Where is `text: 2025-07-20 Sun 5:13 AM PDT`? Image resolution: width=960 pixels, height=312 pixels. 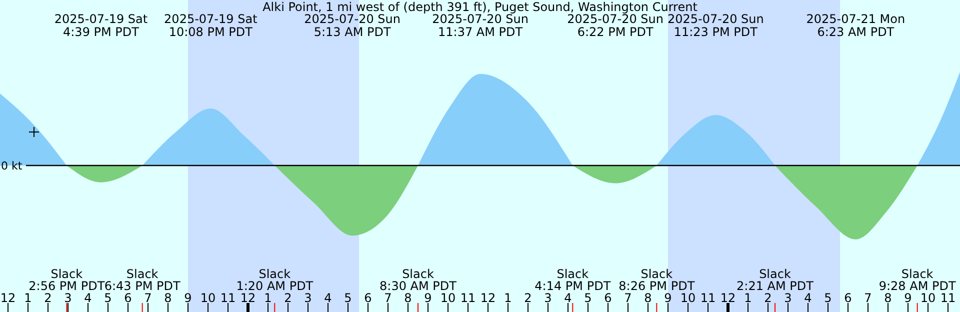
text: 2025-07-20 Sun 5:13 AM PDT is located at coordinates (352, 25).